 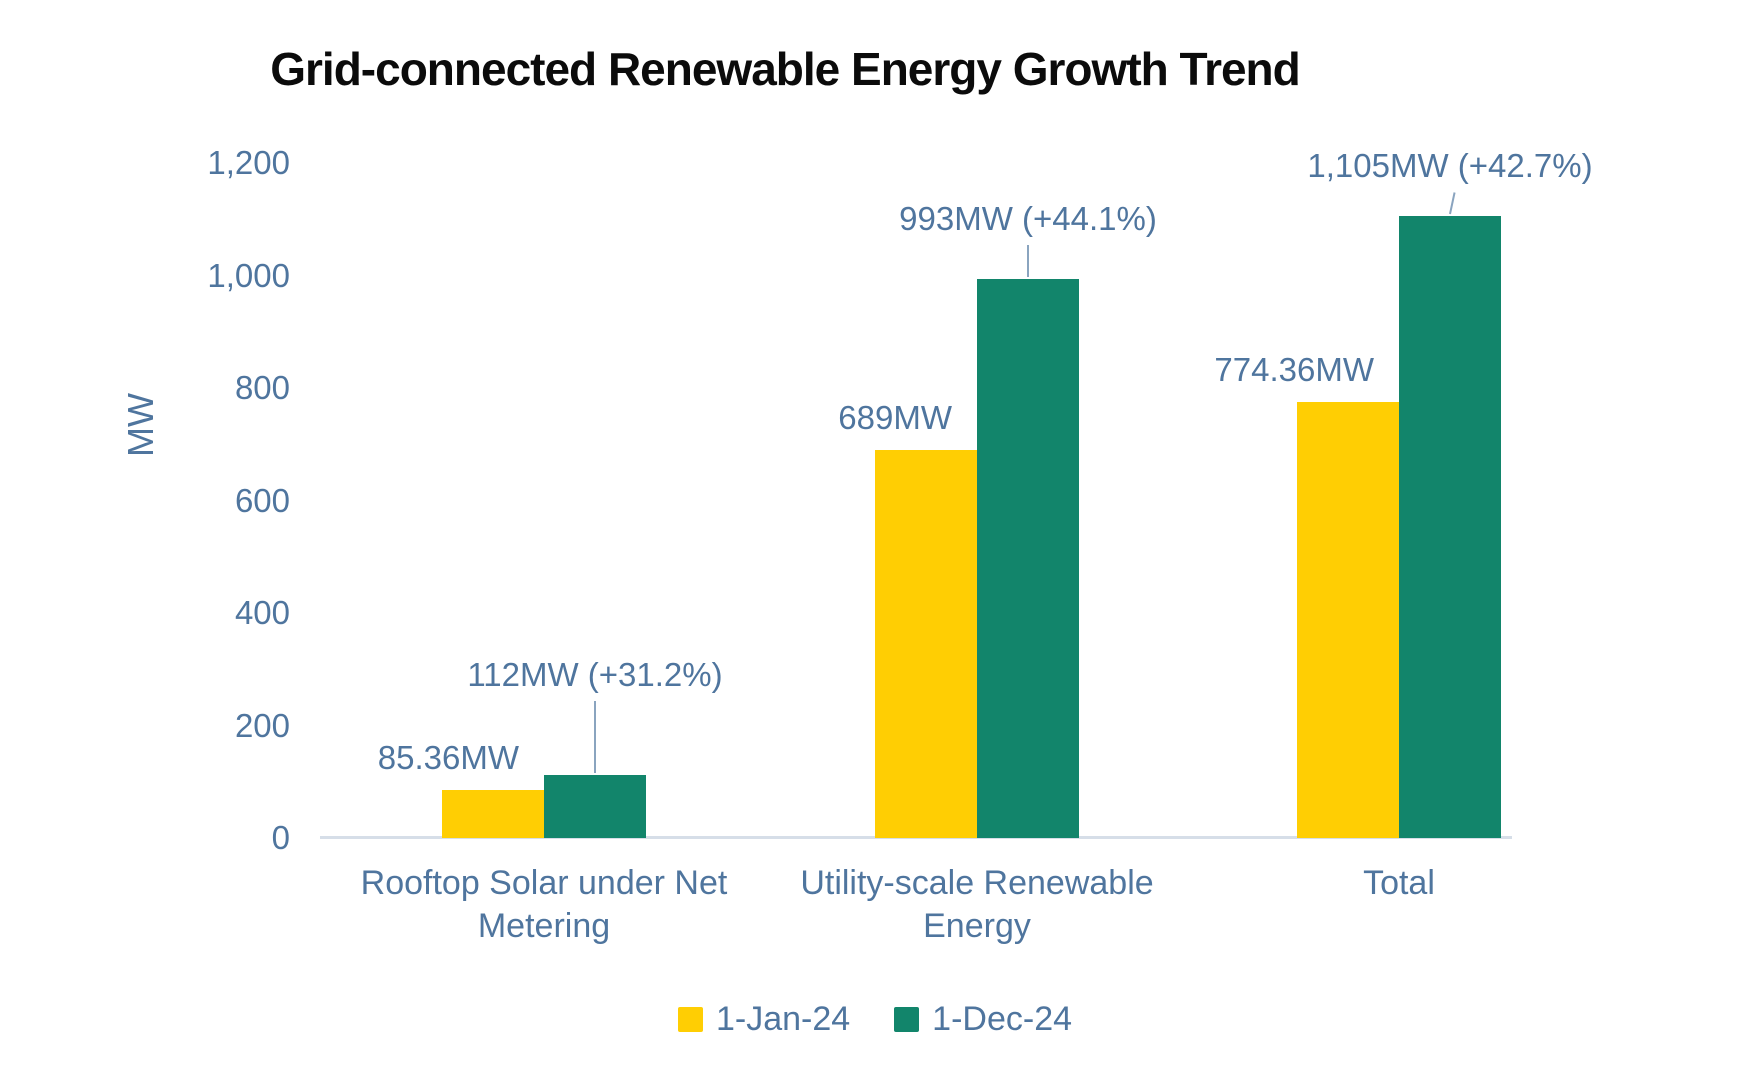 What do you see at coordinates (1399, 883) in the screenshot?
I see `x-category-label-2: Total` at bounding box center [1399, 883].